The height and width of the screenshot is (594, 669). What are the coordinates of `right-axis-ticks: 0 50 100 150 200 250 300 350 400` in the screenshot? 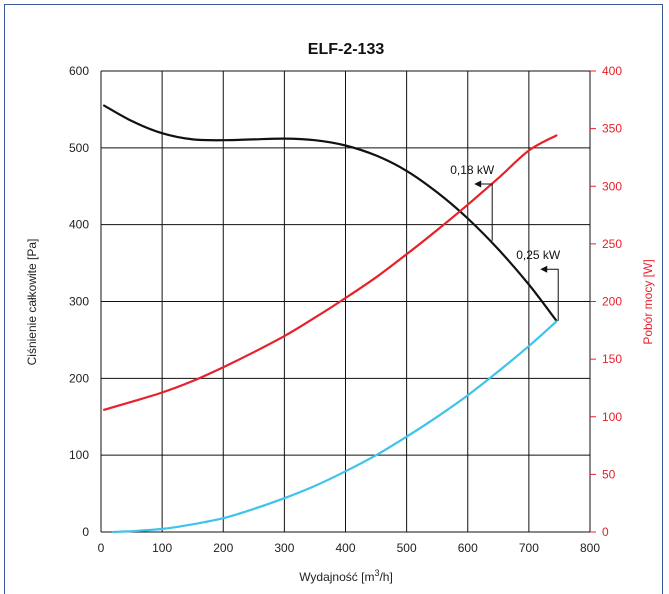 It's located at (606, 301).